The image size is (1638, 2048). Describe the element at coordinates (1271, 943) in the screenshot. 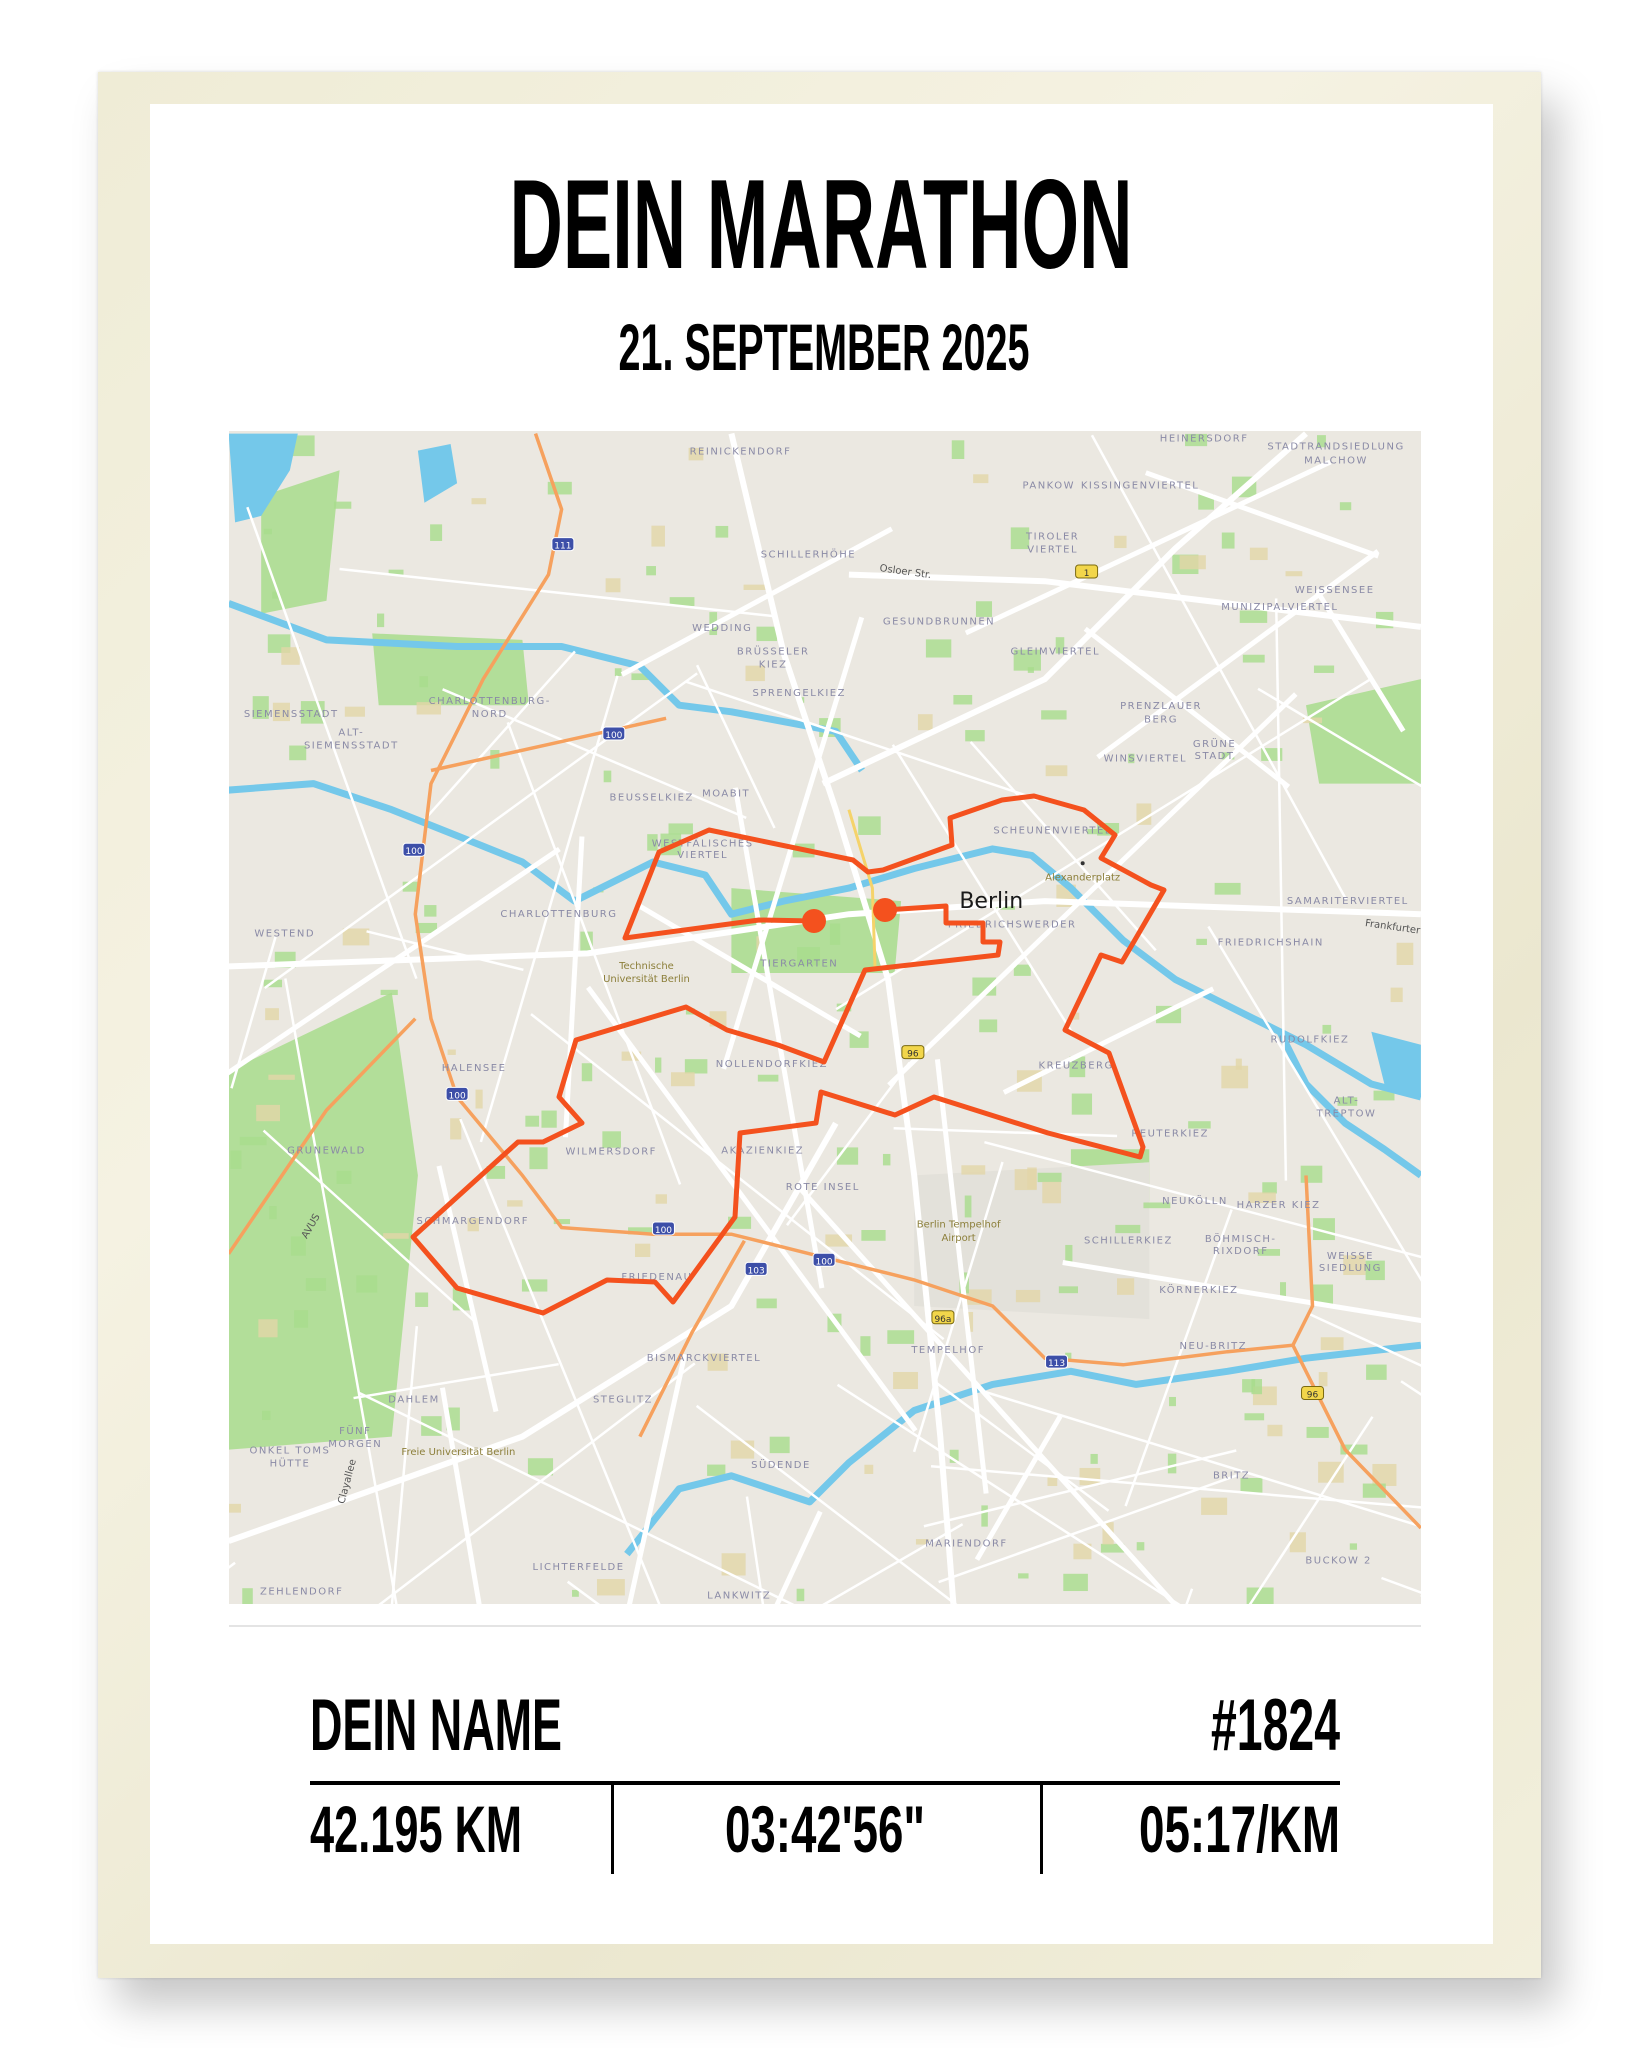

I see `district-label: FRIEDRICHSHAIN` at that location.